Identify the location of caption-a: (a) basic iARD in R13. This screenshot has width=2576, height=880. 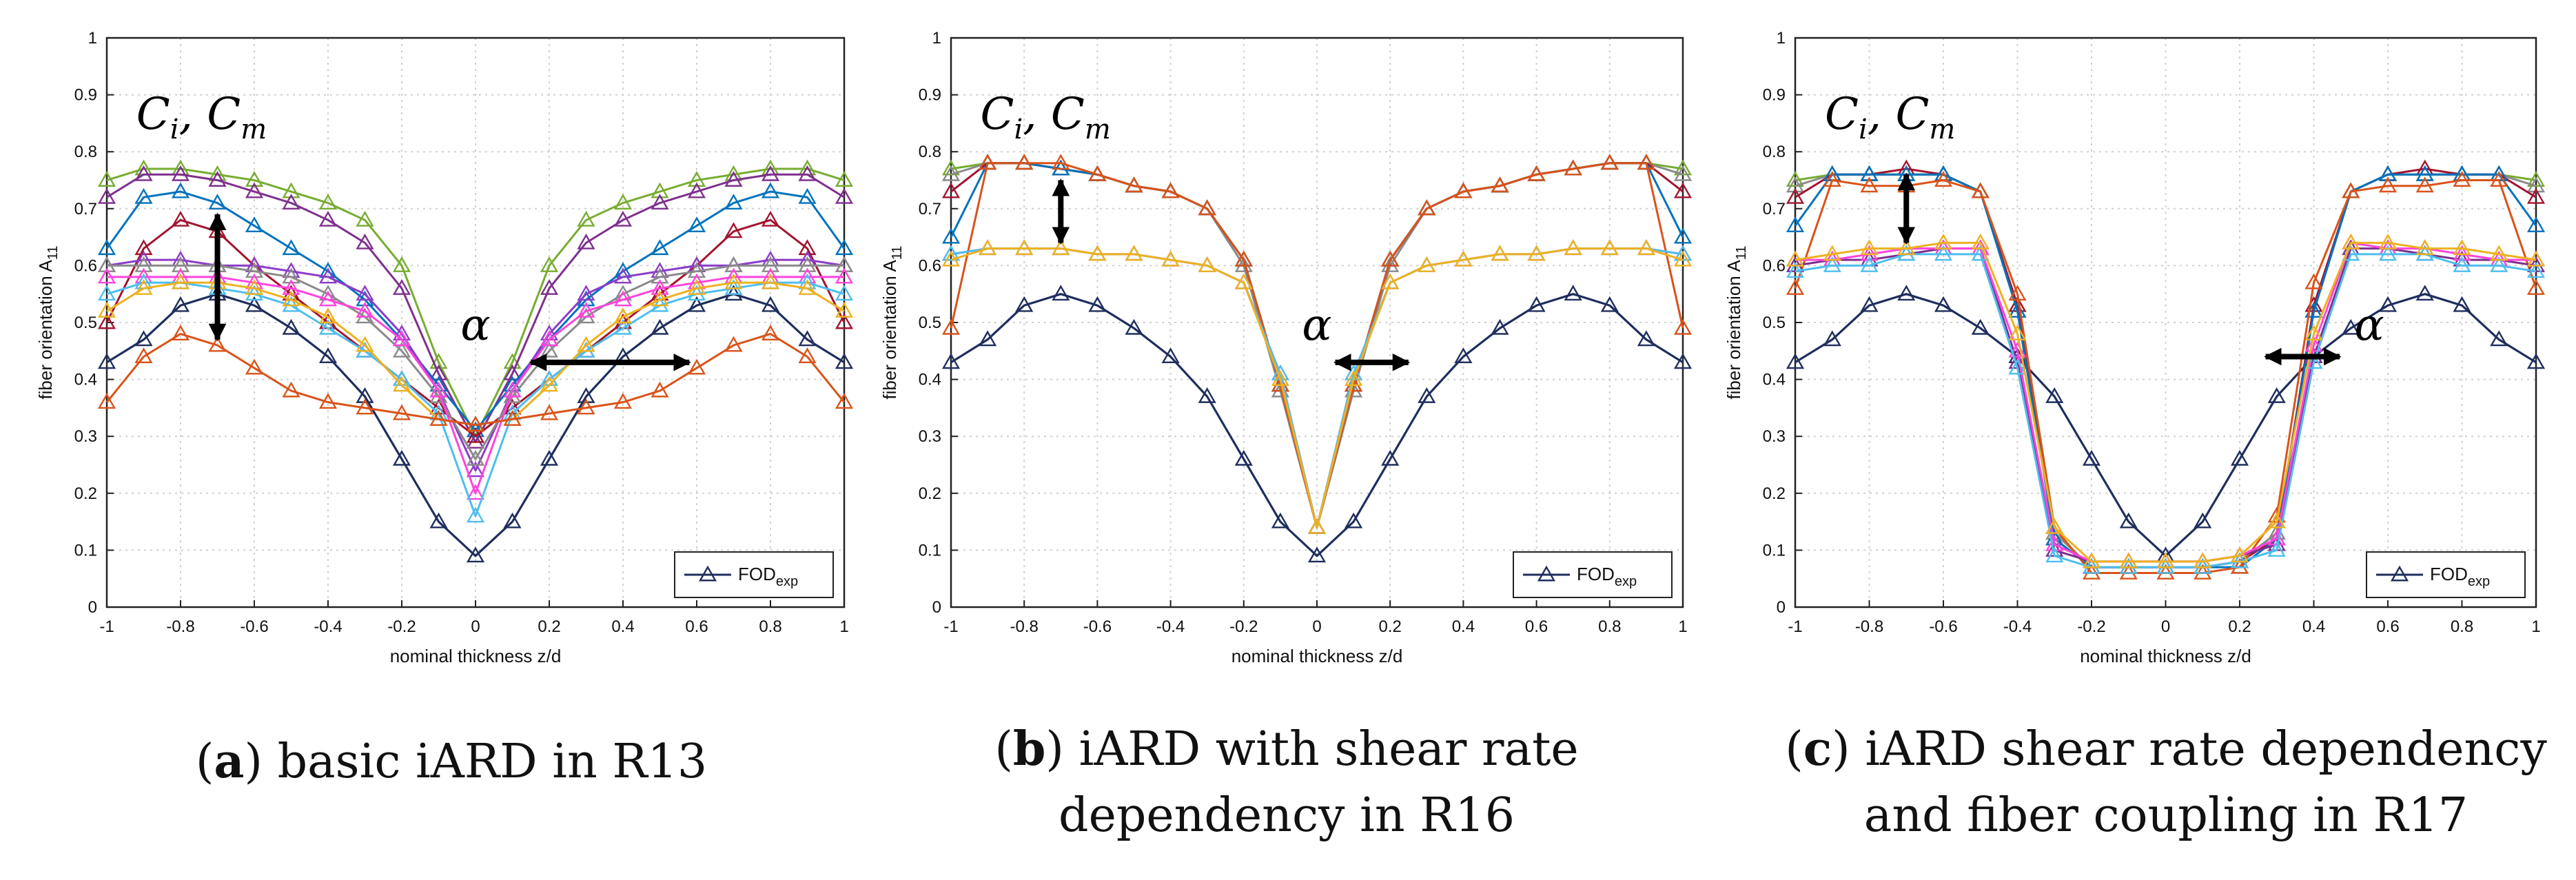
(451, 761).